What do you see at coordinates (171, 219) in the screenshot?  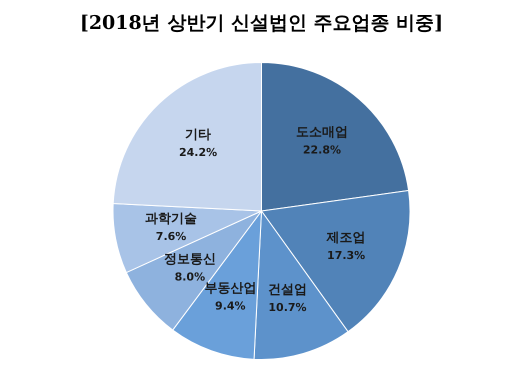 I see `slice-label: 과학기술` at bounding box center [171, 219].